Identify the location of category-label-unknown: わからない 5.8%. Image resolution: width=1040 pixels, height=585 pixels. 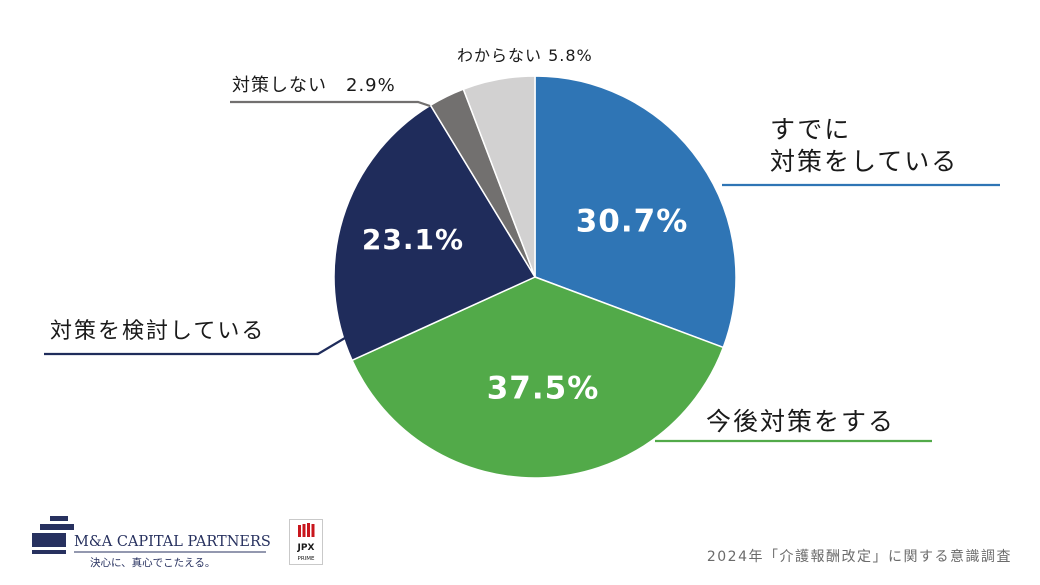
(525, 55).